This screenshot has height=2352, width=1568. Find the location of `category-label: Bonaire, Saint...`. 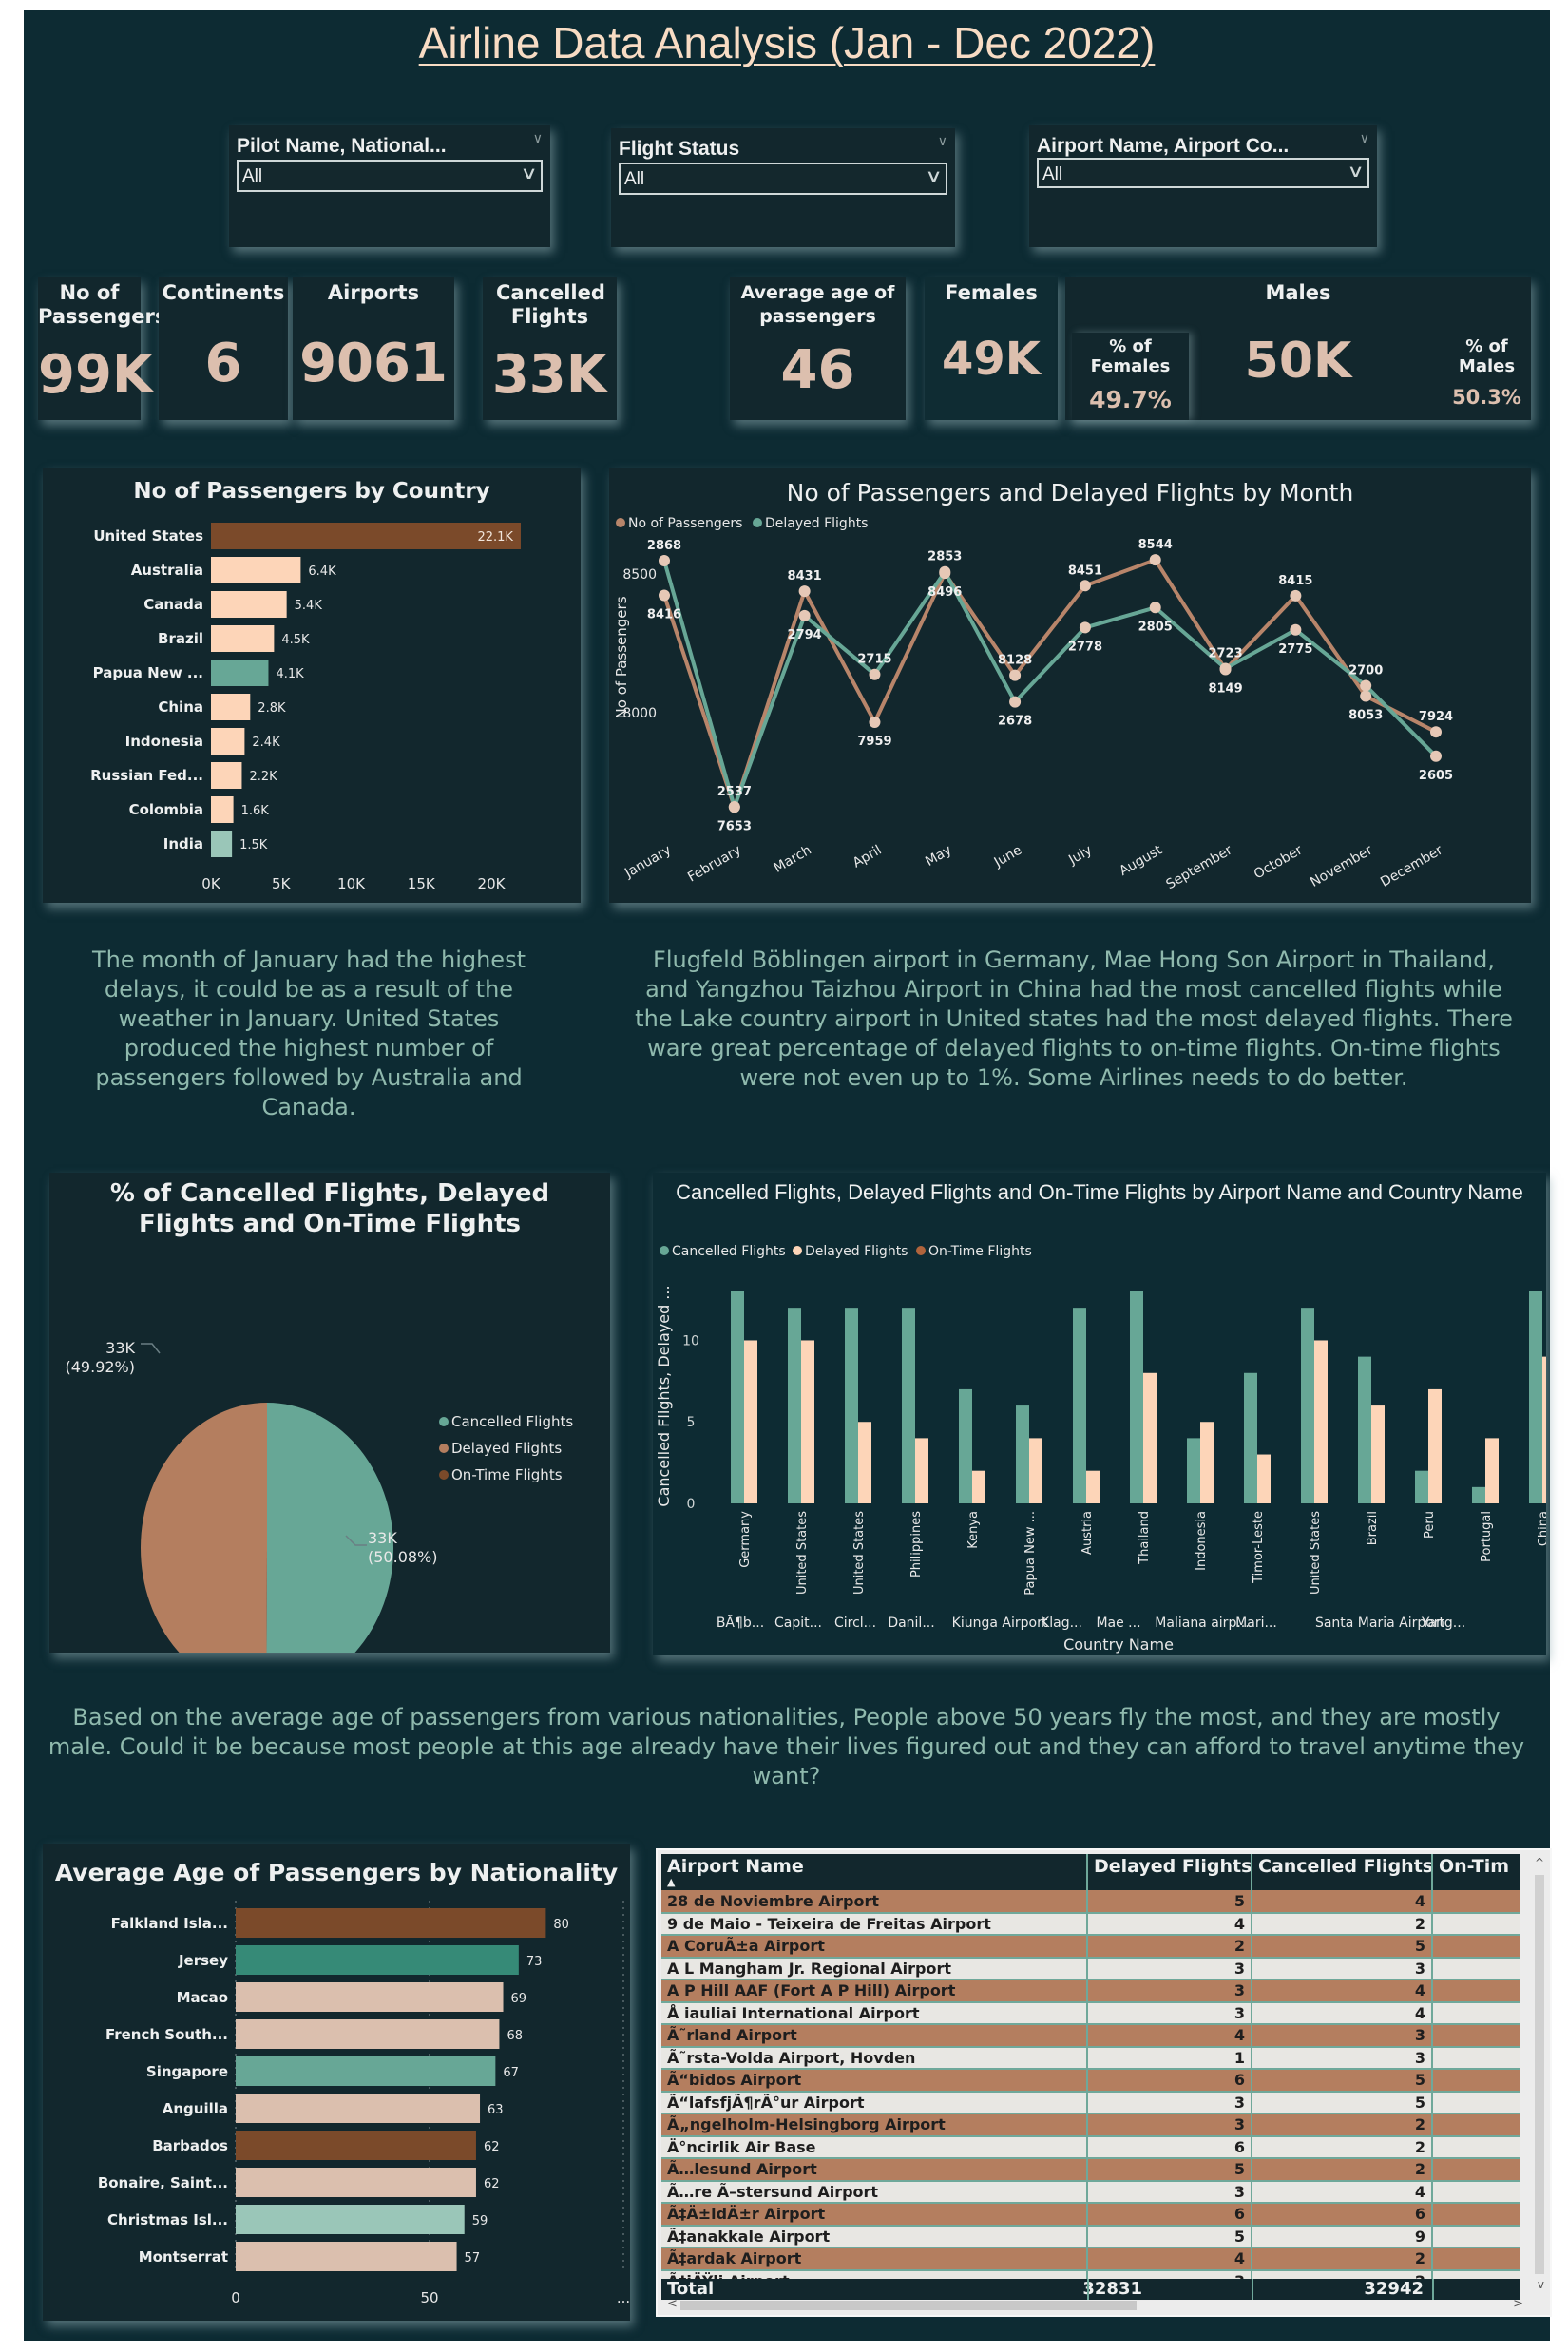

category-label: Bonaire, Saint... is located at coordinates (163, 2183).